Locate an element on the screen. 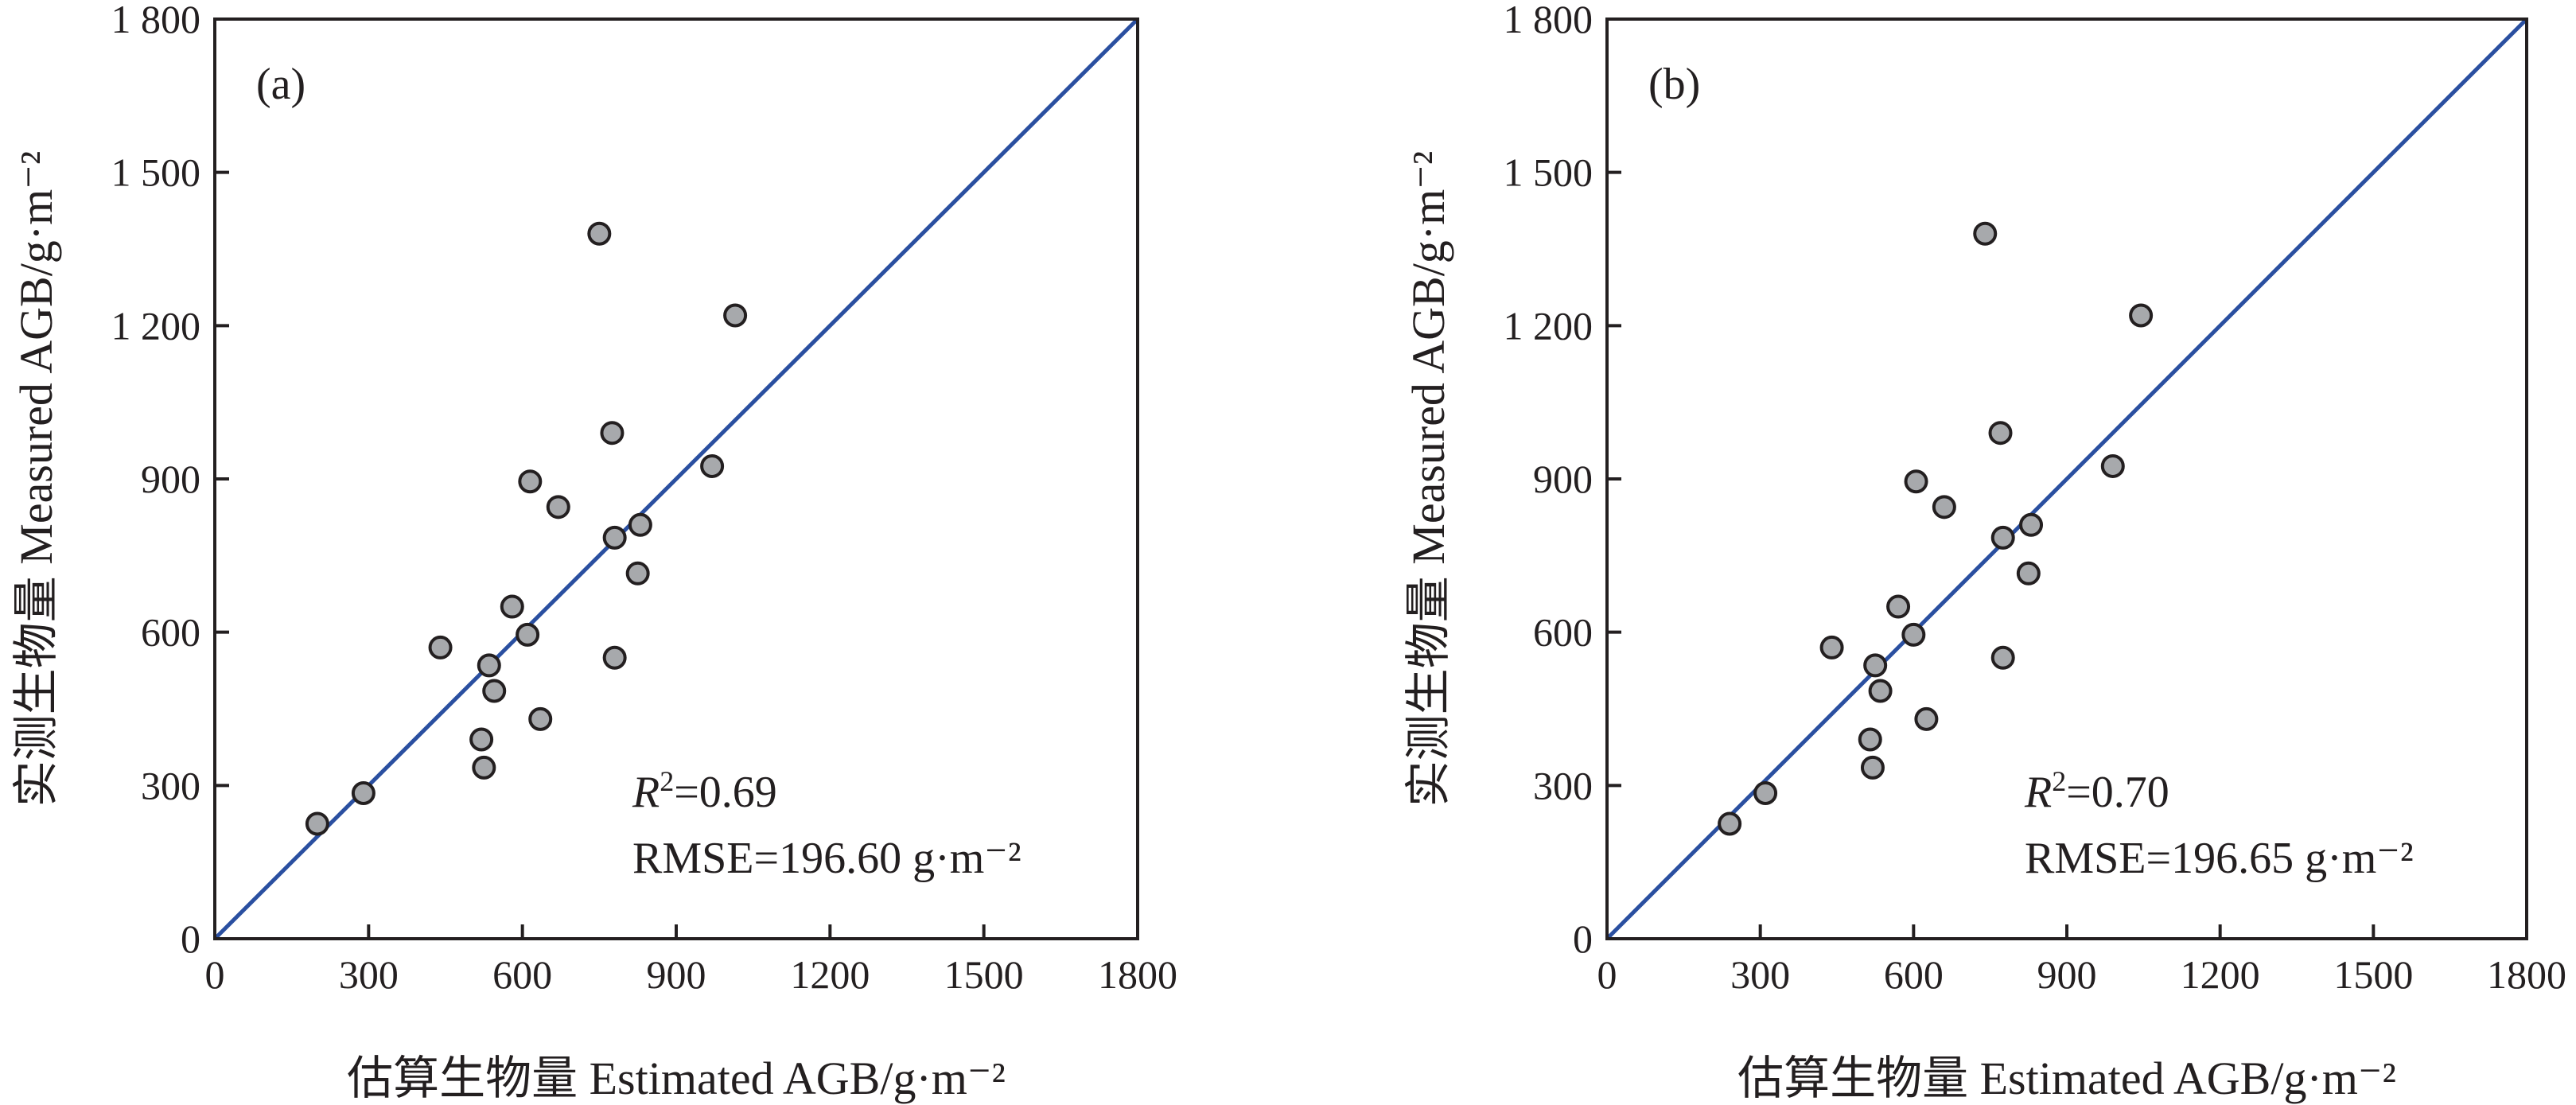 This screenshot has height=1105, width=2576. r-squared-label: R2=0.69 is located at coordinates (705, 791).